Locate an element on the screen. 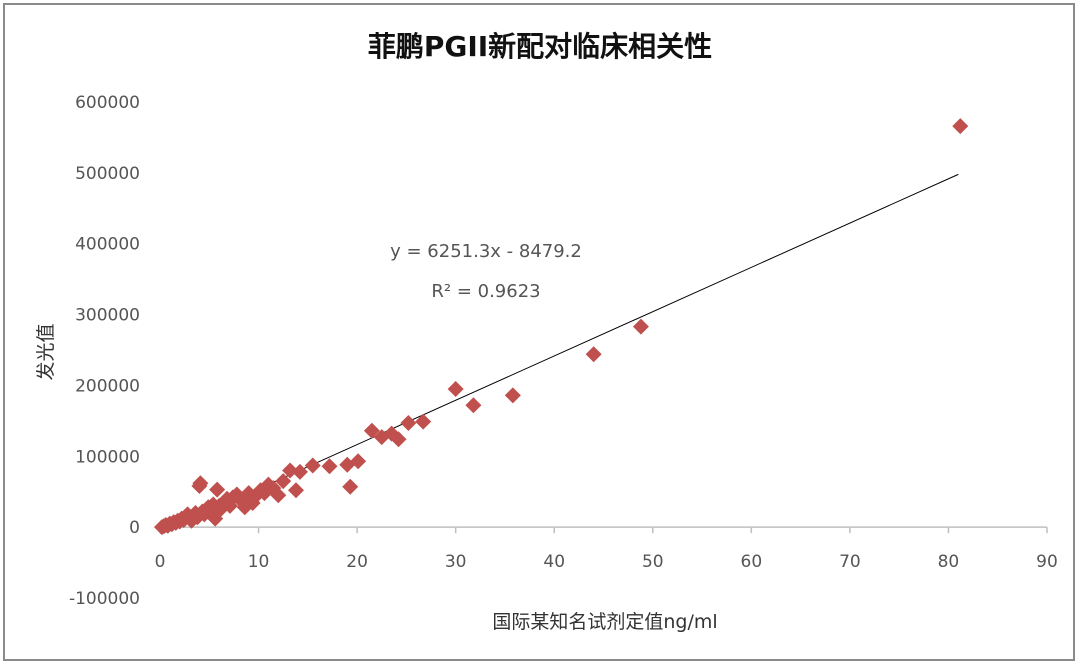  x-tick-label: 40 is located at coordinates (554, 562).